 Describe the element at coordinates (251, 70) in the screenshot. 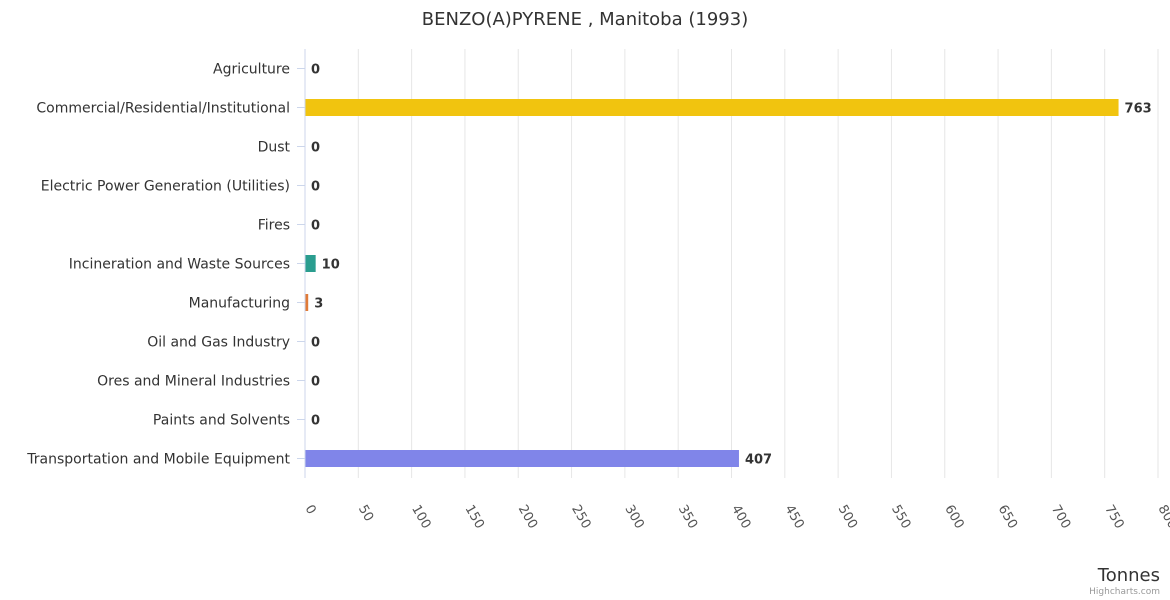

I see `category-label: Agriculture` at that location.